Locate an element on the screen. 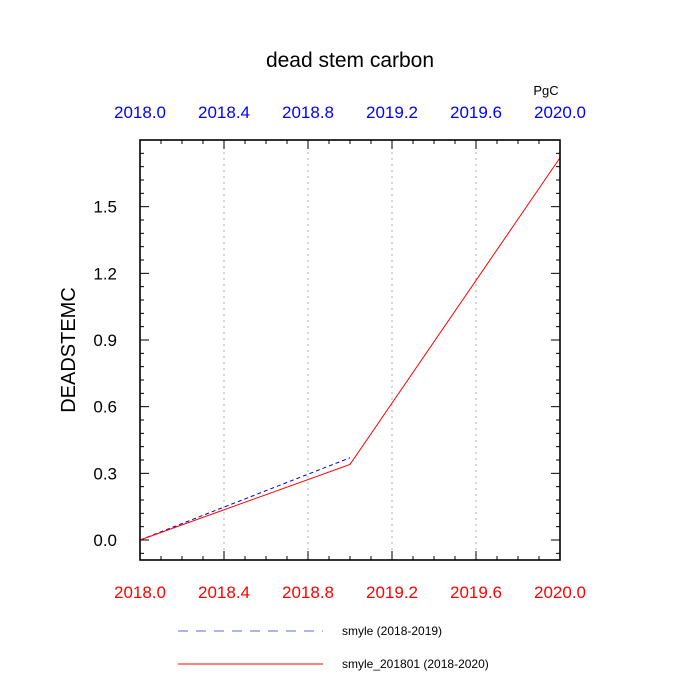 The height and width of the screenshot is (700, 700). x-tick-label-top: 2019.6 is located at coordinates (476, 112).